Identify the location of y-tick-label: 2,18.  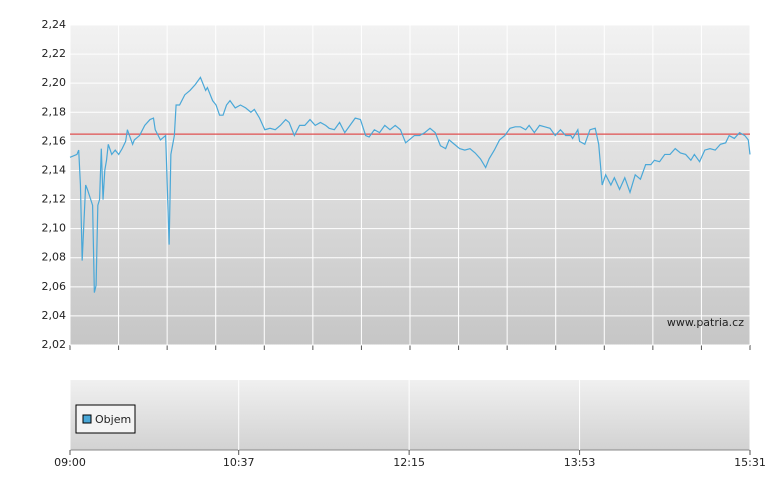
(54, 111).